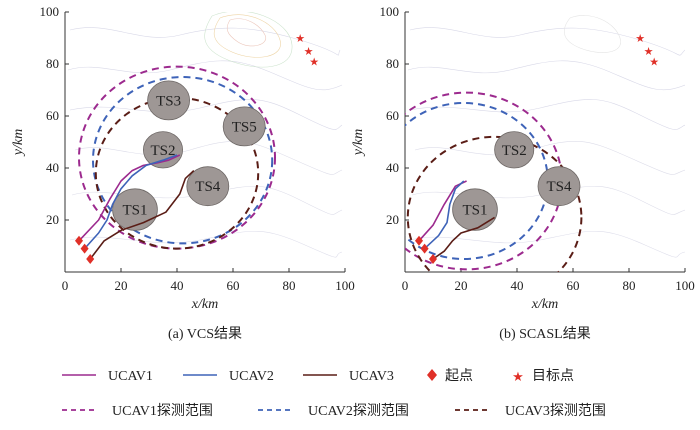  What do you see at coordinates (348, 376) in the screenshot?
I see `legend-item-ucav3: UCAV3` at bounding box center [348, 376].